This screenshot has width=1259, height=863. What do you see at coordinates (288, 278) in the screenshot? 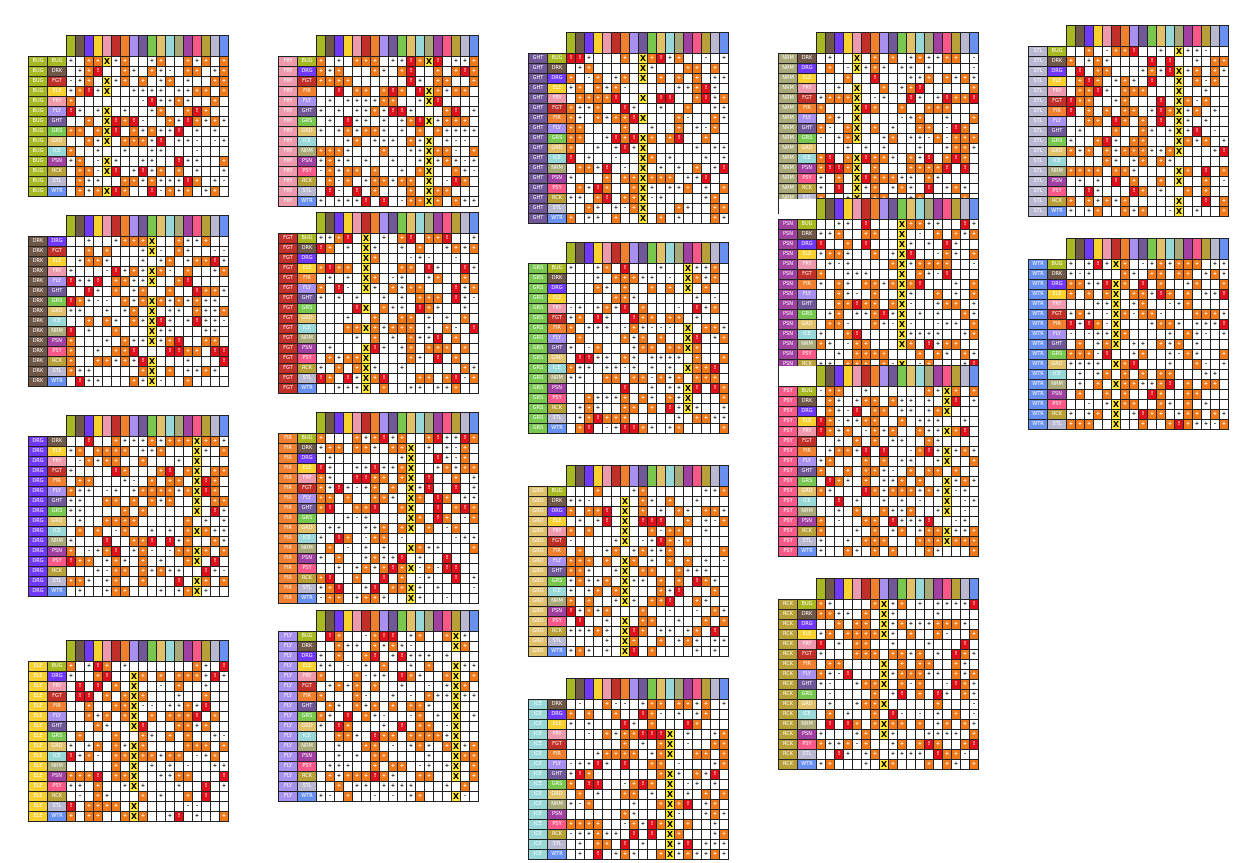
I see `primary-type-label: FGT` at bounding box center [288, 278].